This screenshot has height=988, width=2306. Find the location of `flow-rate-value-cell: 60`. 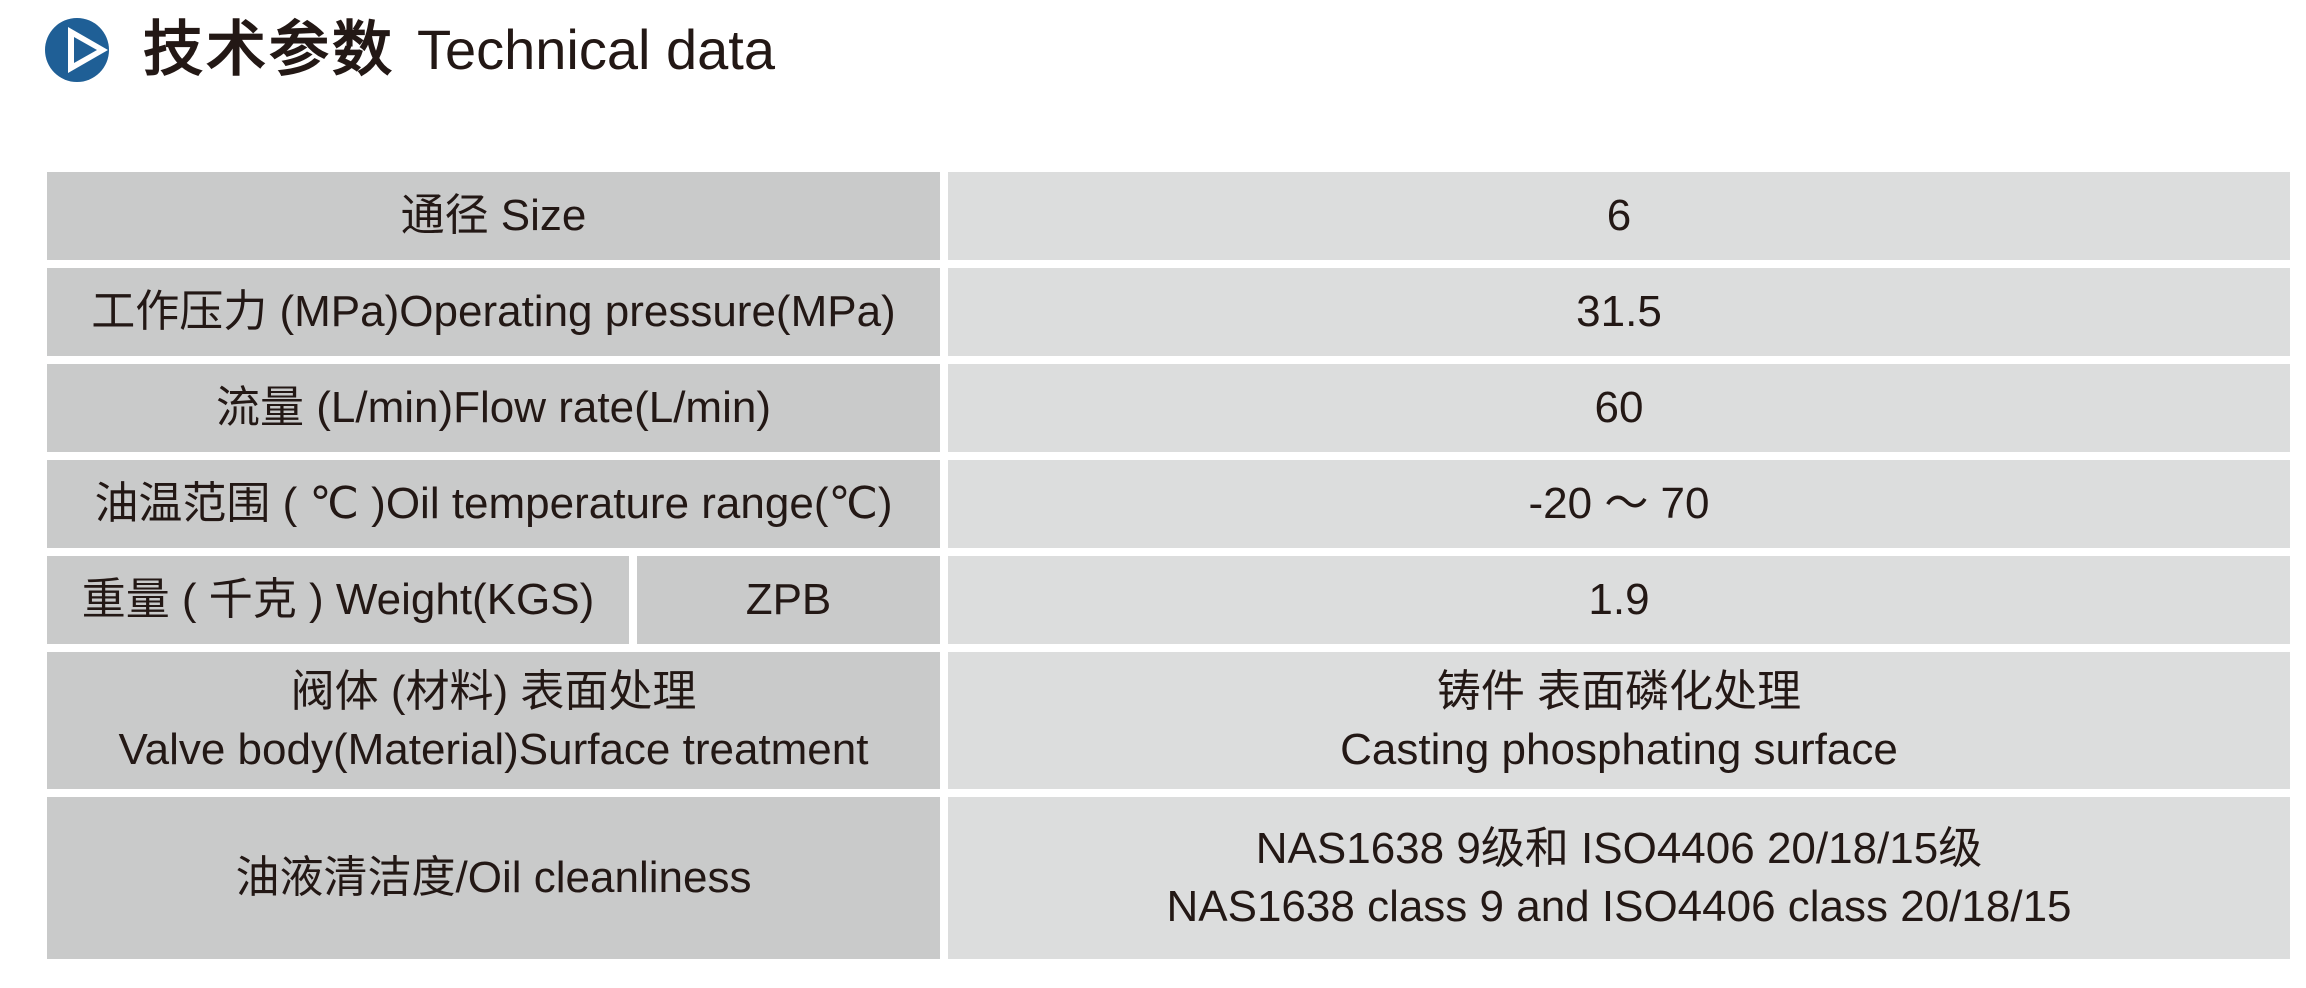

flow-rate-value-cell: 60 is located at coordinates (1619, 408).